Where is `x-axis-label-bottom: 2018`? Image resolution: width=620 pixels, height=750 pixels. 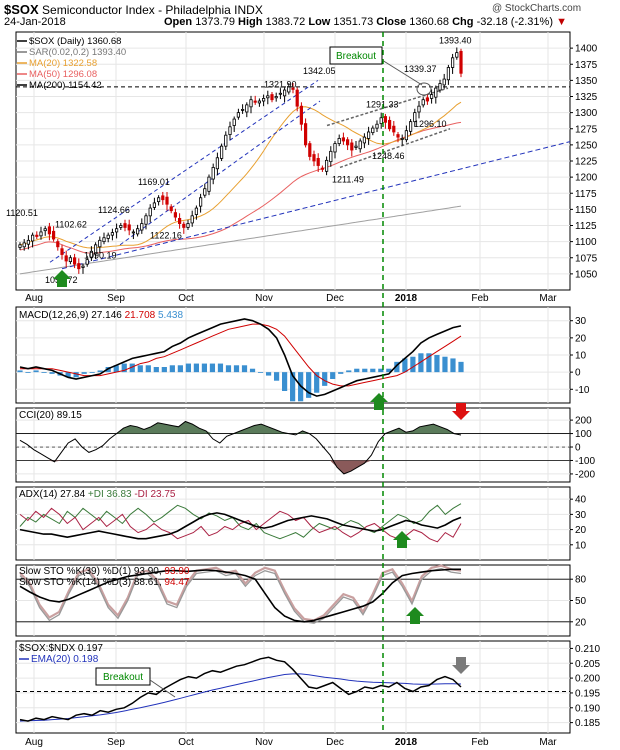 x-axis-label-bottom: 2018 is located at coordinates (406, 742).